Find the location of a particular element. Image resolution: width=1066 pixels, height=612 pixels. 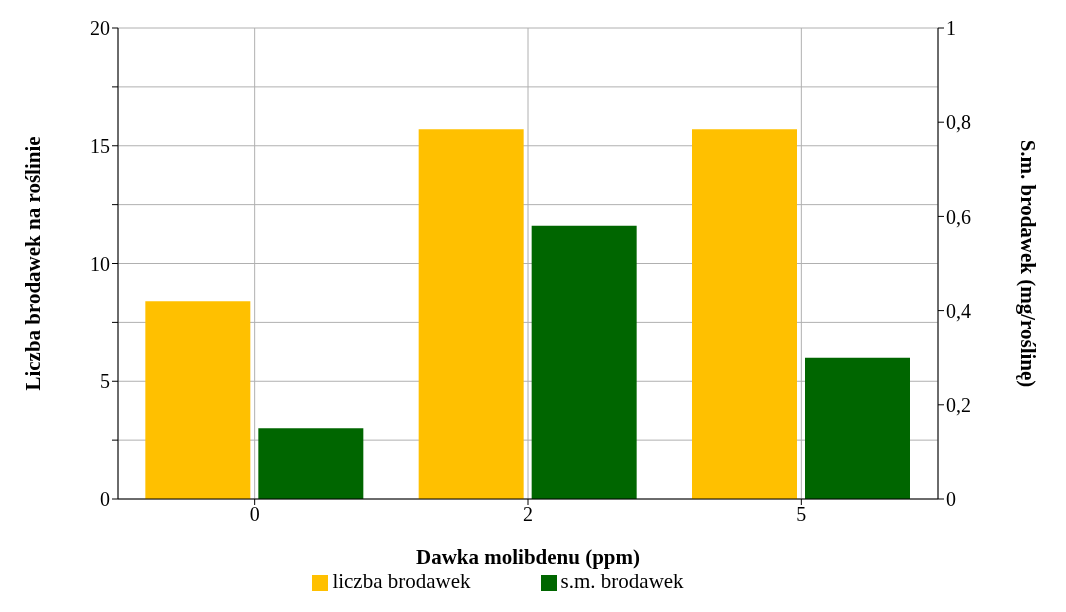

legend-label: liczba brodawek is located at coordinates (401, 581).